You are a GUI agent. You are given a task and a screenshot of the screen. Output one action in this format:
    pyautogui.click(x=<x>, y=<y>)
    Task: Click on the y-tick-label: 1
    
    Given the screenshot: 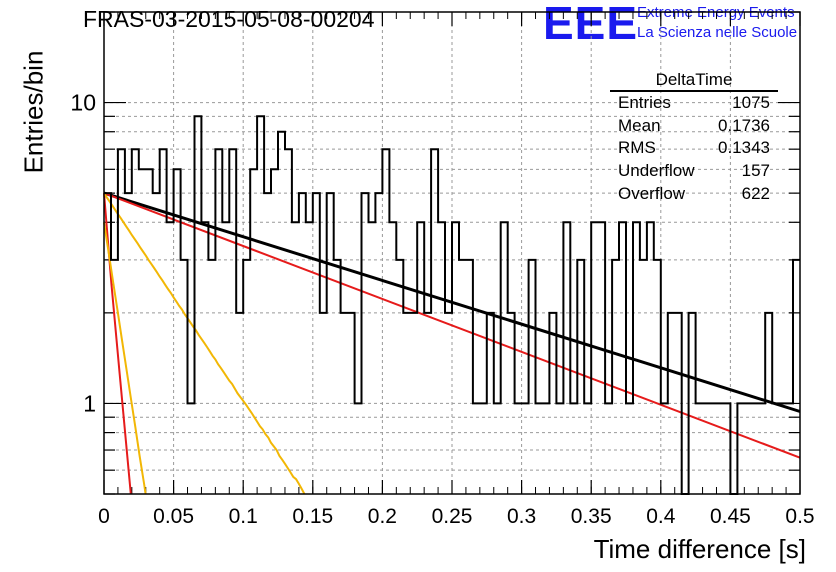 What is the action you would take?
    pyautogui.click(x=89, y=403)
    